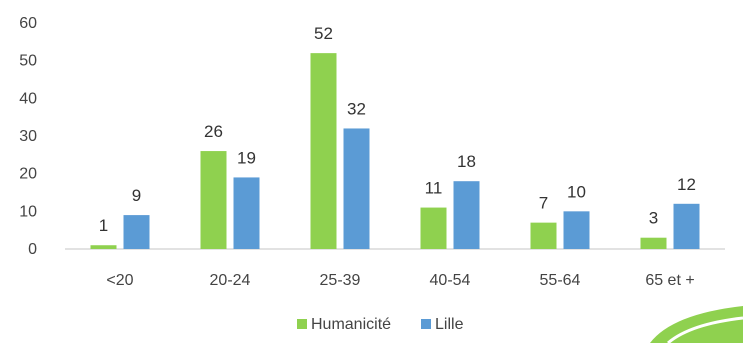 This screenshot has height=343, width=743. I want to click on data-label: 26, so click(213, 131).